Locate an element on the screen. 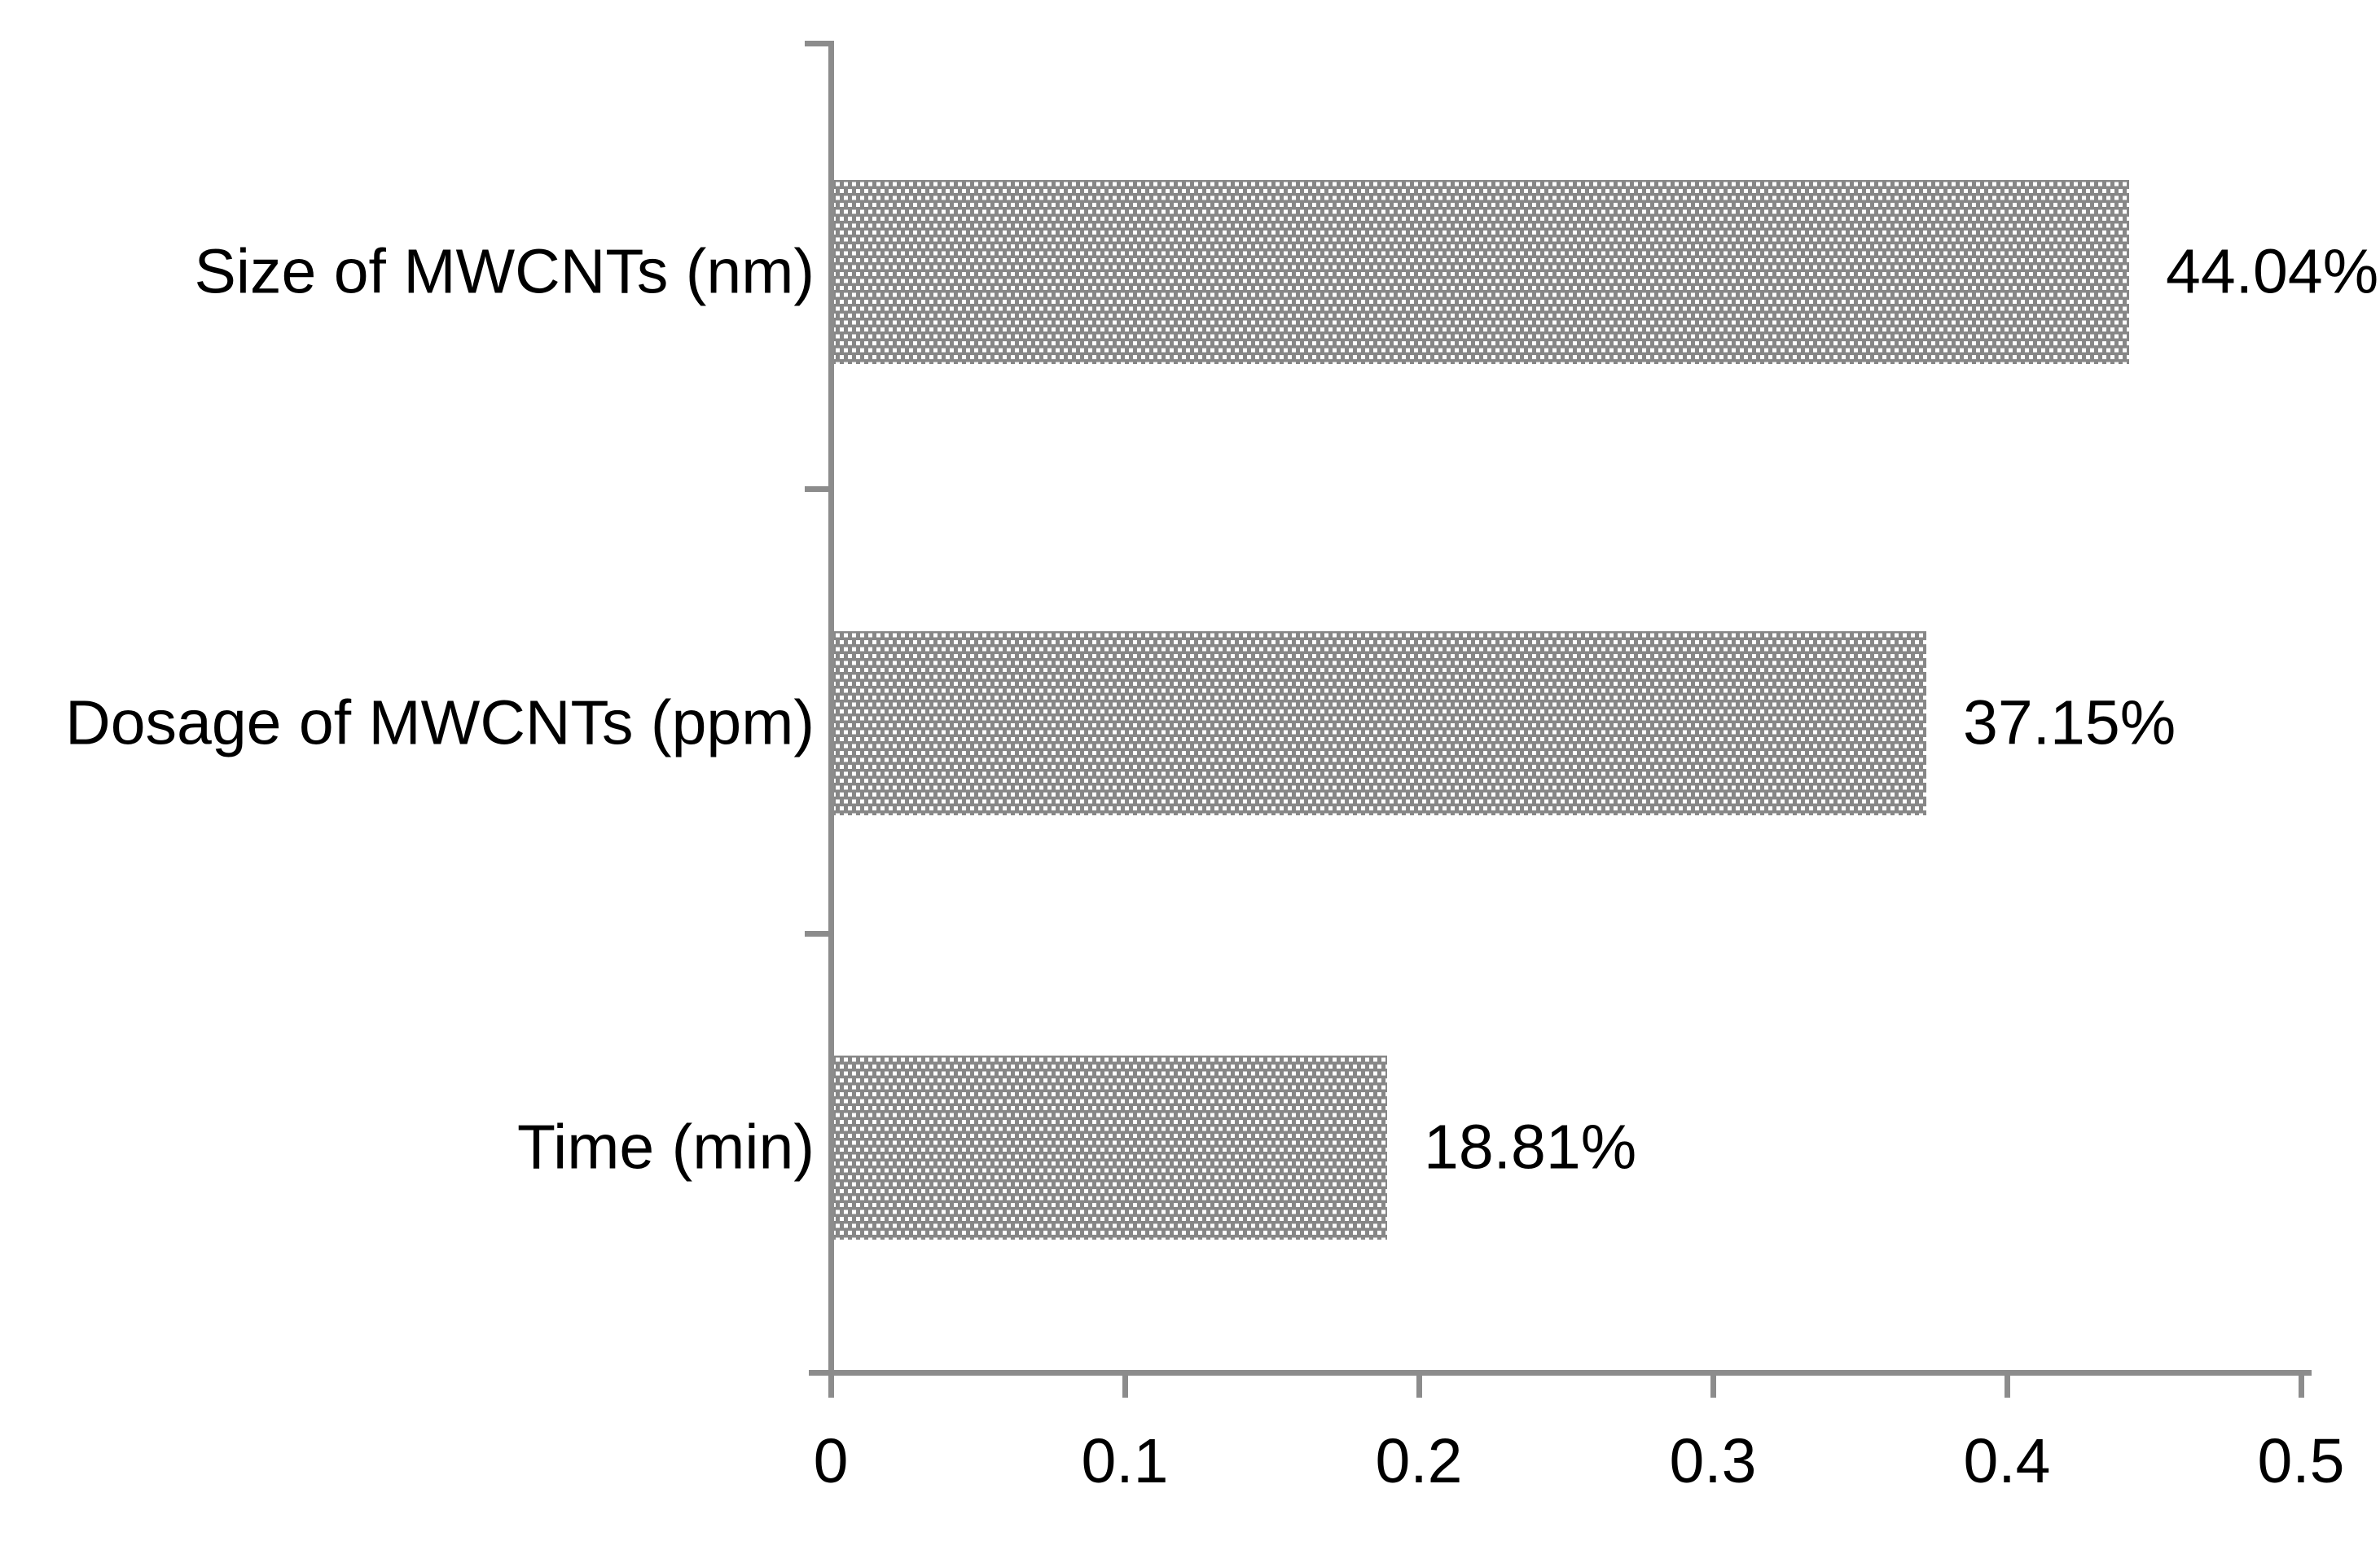  category-label: Time (min) is located at coordinates (666, 1148).